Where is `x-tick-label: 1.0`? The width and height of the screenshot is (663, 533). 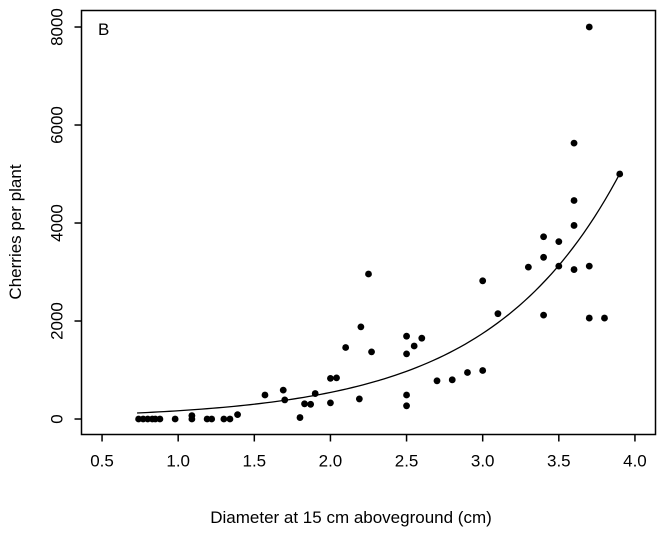
x-tick-label: 1.0 is located at coordinates (178, 461).